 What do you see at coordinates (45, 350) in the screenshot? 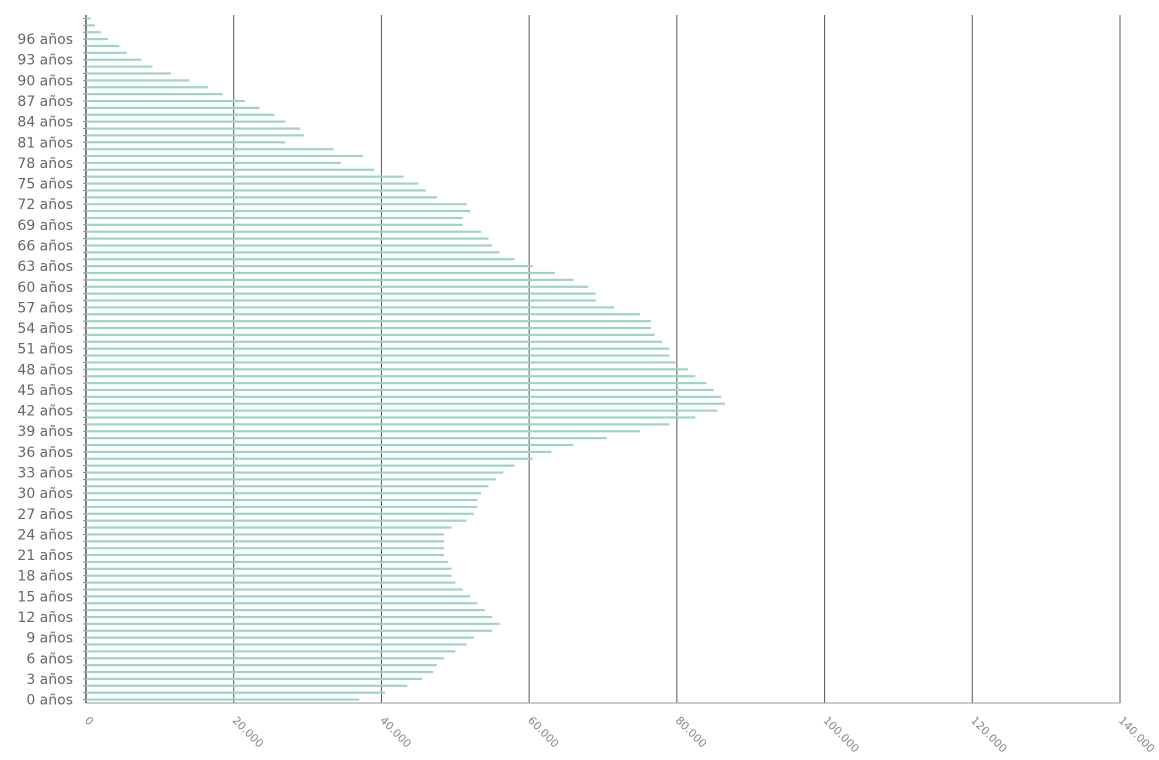
I see `y-tick-label: 51 años` at bounding box center [45, 350].